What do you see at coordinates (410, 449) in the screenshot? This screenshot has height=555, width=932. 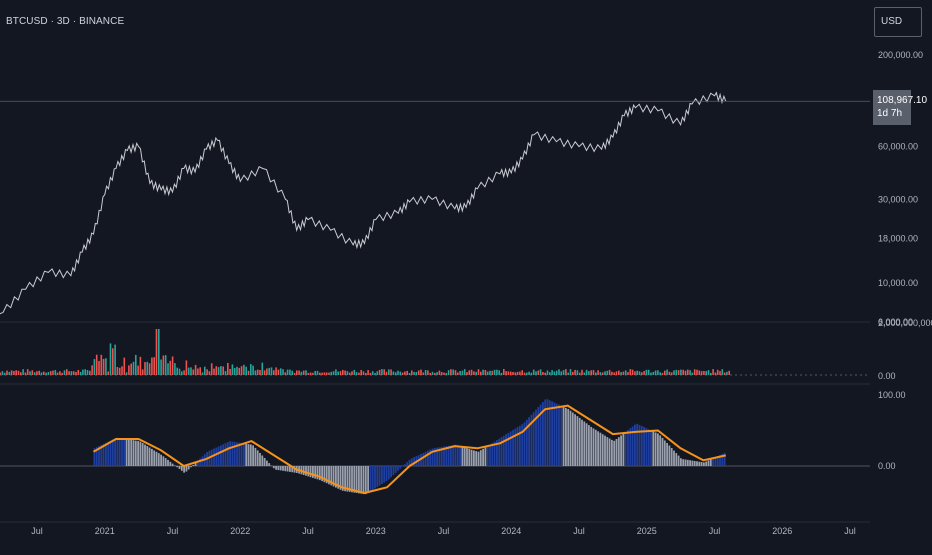 I see `oscillator-signal-line` at bounding box center [410, 449].